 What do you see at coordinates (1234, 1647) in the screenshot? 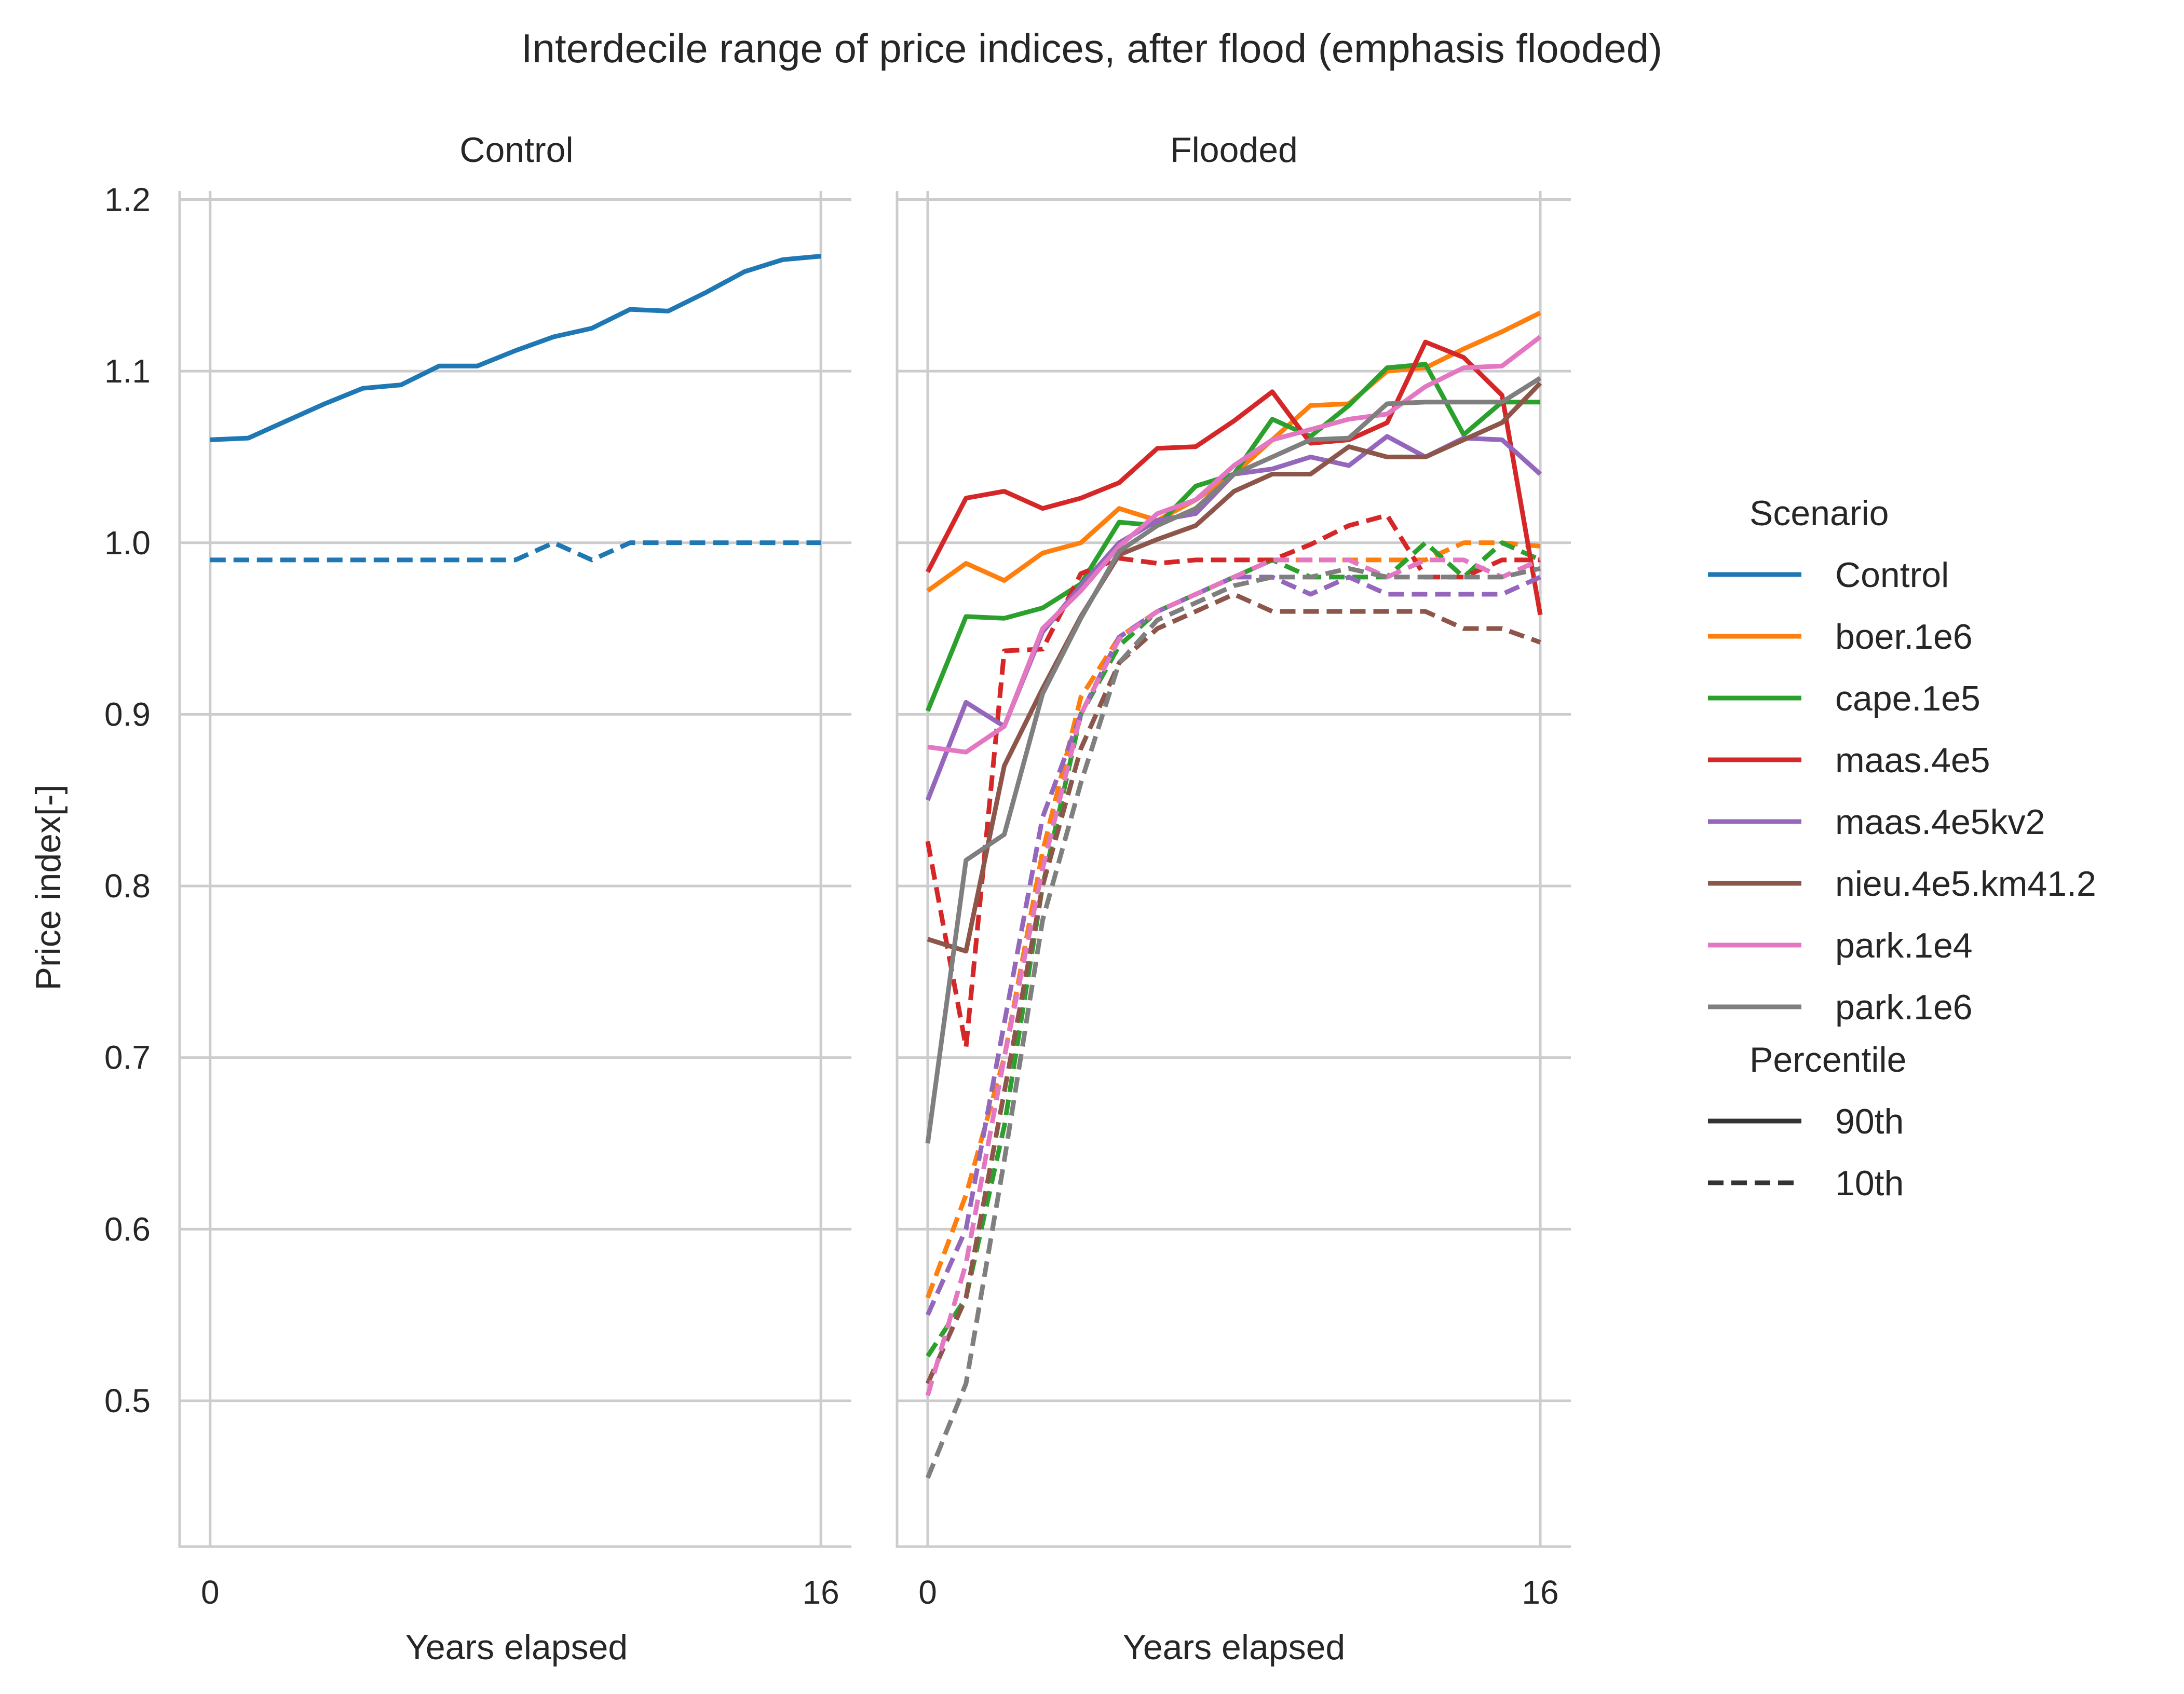
I see `x-axis-label-flooded: Years elapsed` at bounding box center [1234, 1647].